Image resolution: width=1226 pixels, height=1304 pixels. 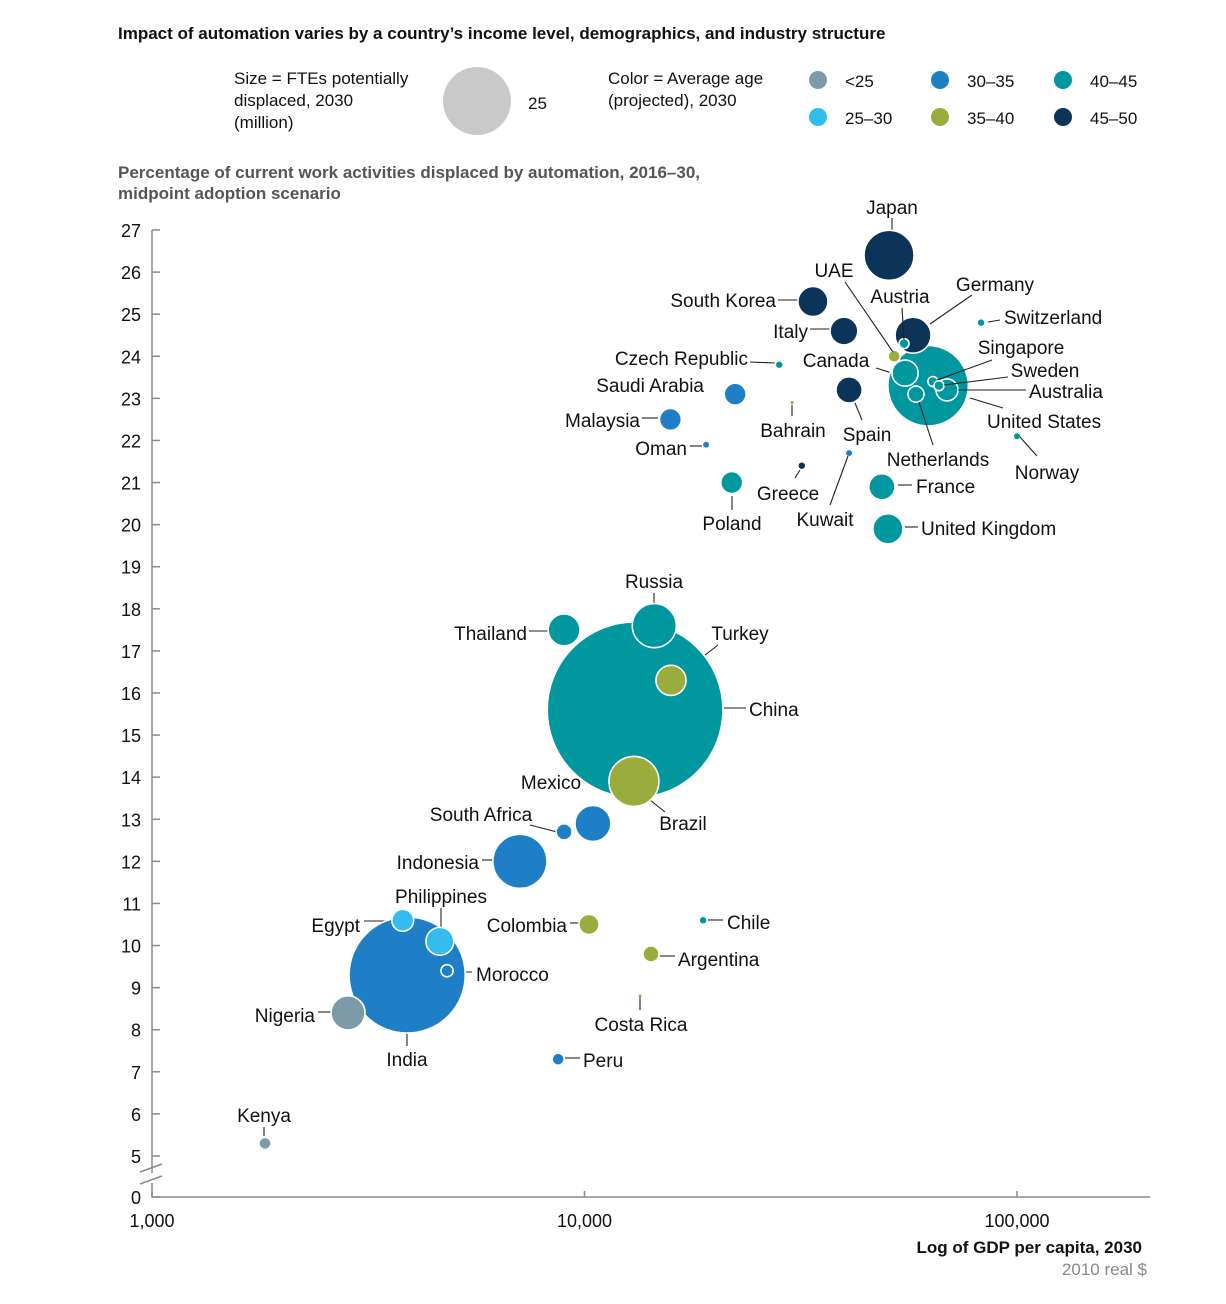 What do you see at coordinates (654, 582) in the screenshot?
I see `label-russia: Russia` at bounding box center [654, 582].